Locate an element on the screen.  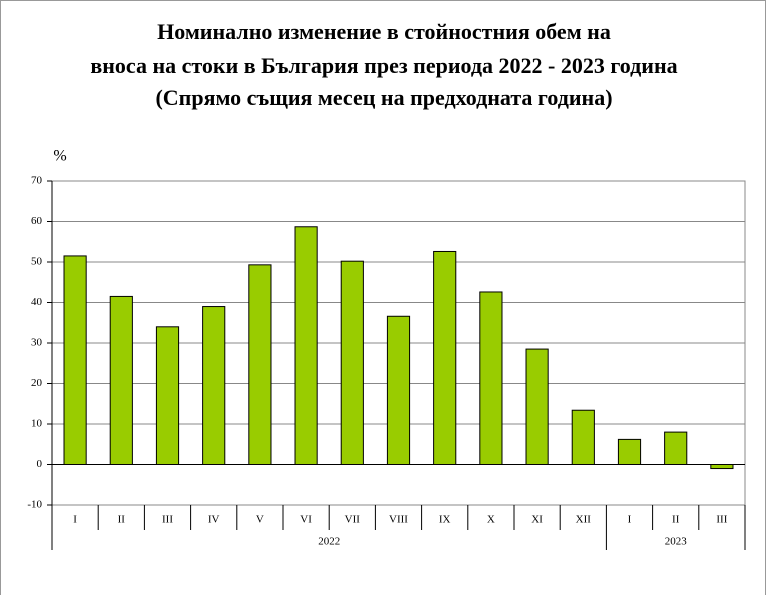
x-tick-label: VII is located at coordinates (353, 520).